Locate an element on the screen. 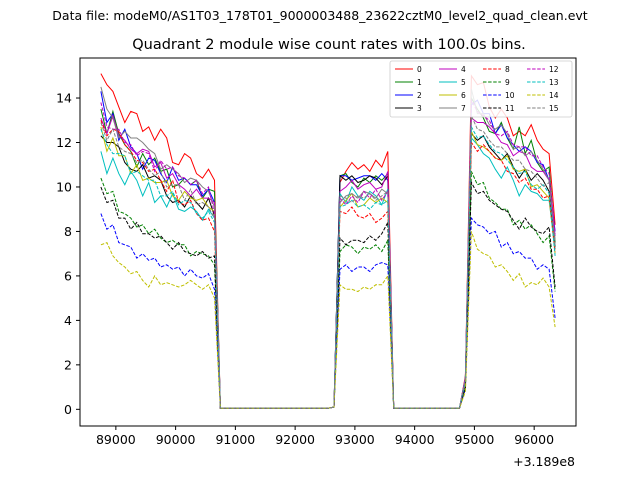  y-tick-label: 12 is located at coordinates (64, 142).